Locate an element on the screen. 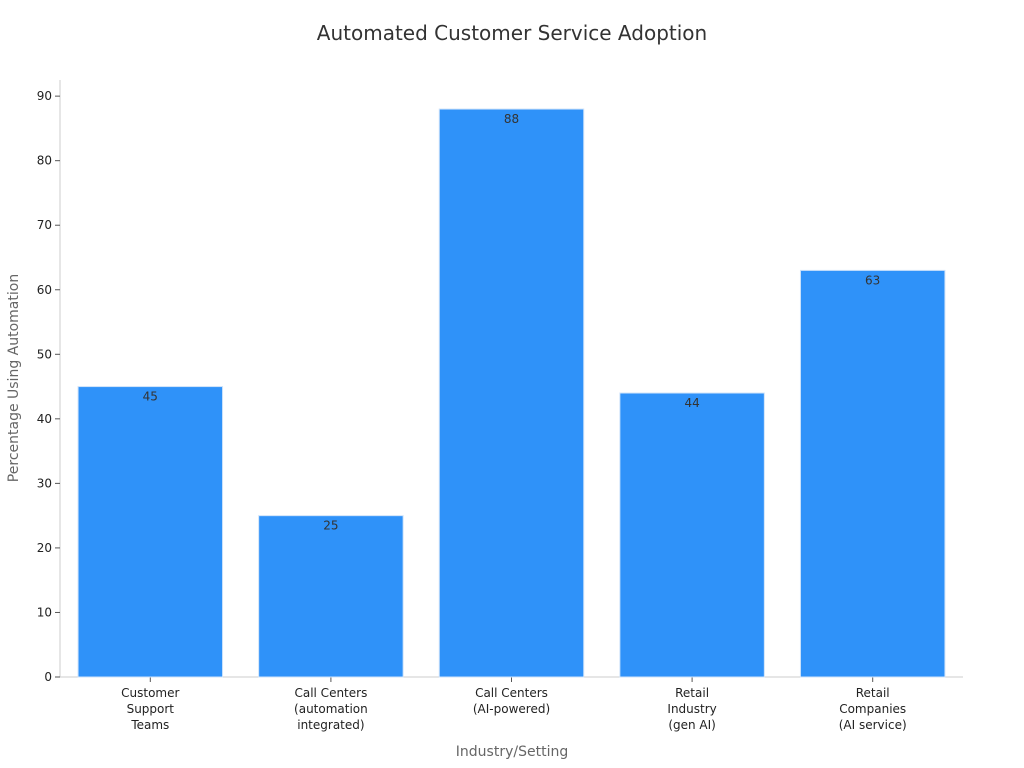 The width and height of the screenshot is (1024, 768). y-axis: 0 10 20 30 40 50 60 70 80 90 is located at coordinates (49, 382).